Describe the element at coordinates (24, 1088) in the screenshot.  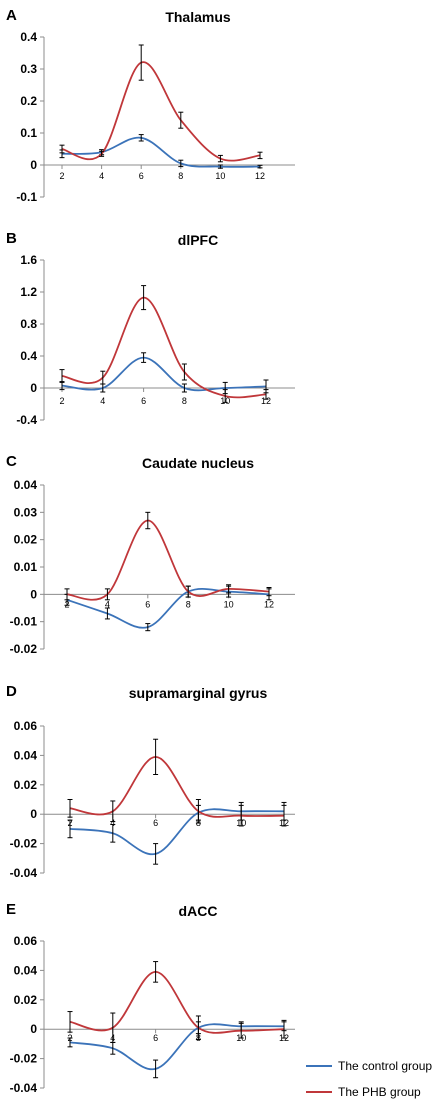
I see `y-tick-label: -0.04` at that location.